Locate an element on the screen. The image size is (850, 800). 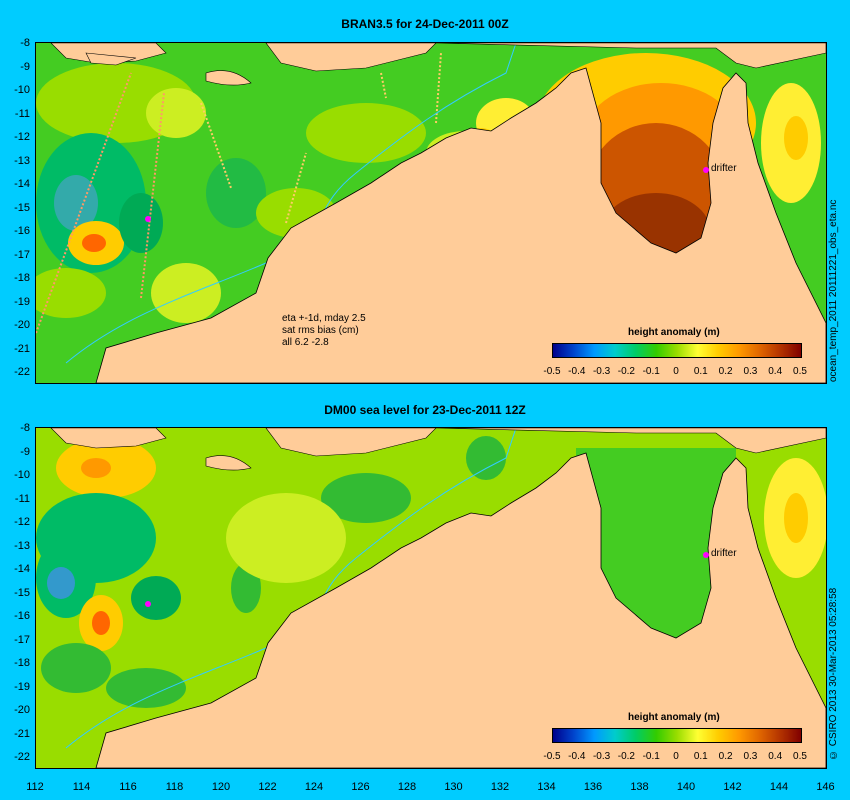
stats-line: eta +-1d, mday 2.5 is located at coordinates (324, 318).